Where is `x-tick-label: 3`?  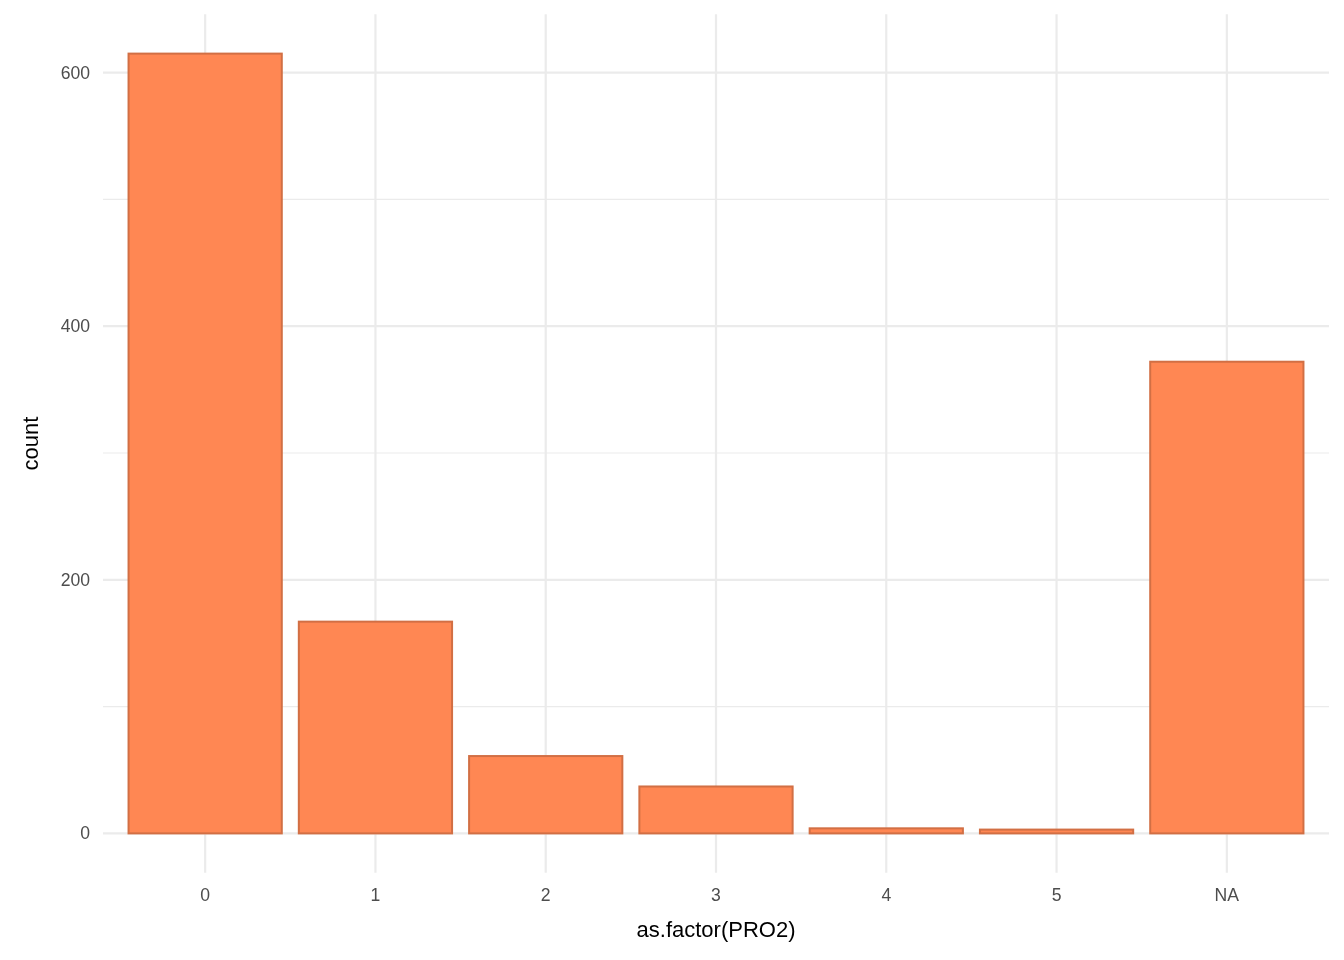 x-tick-label: 3 is located at coordinates (716, 895).